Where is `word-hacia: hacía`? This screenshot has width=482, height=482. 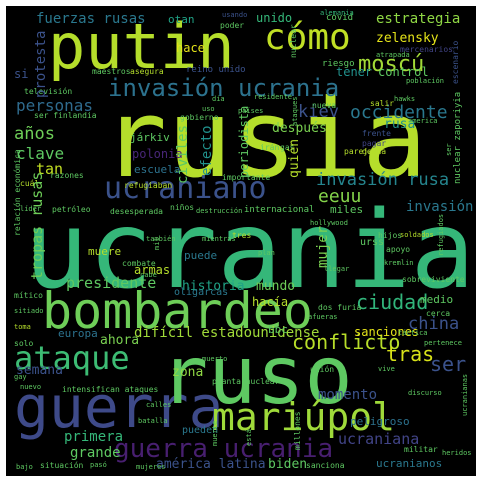 word-hacia: hacía is located at coordinates (270, 302).